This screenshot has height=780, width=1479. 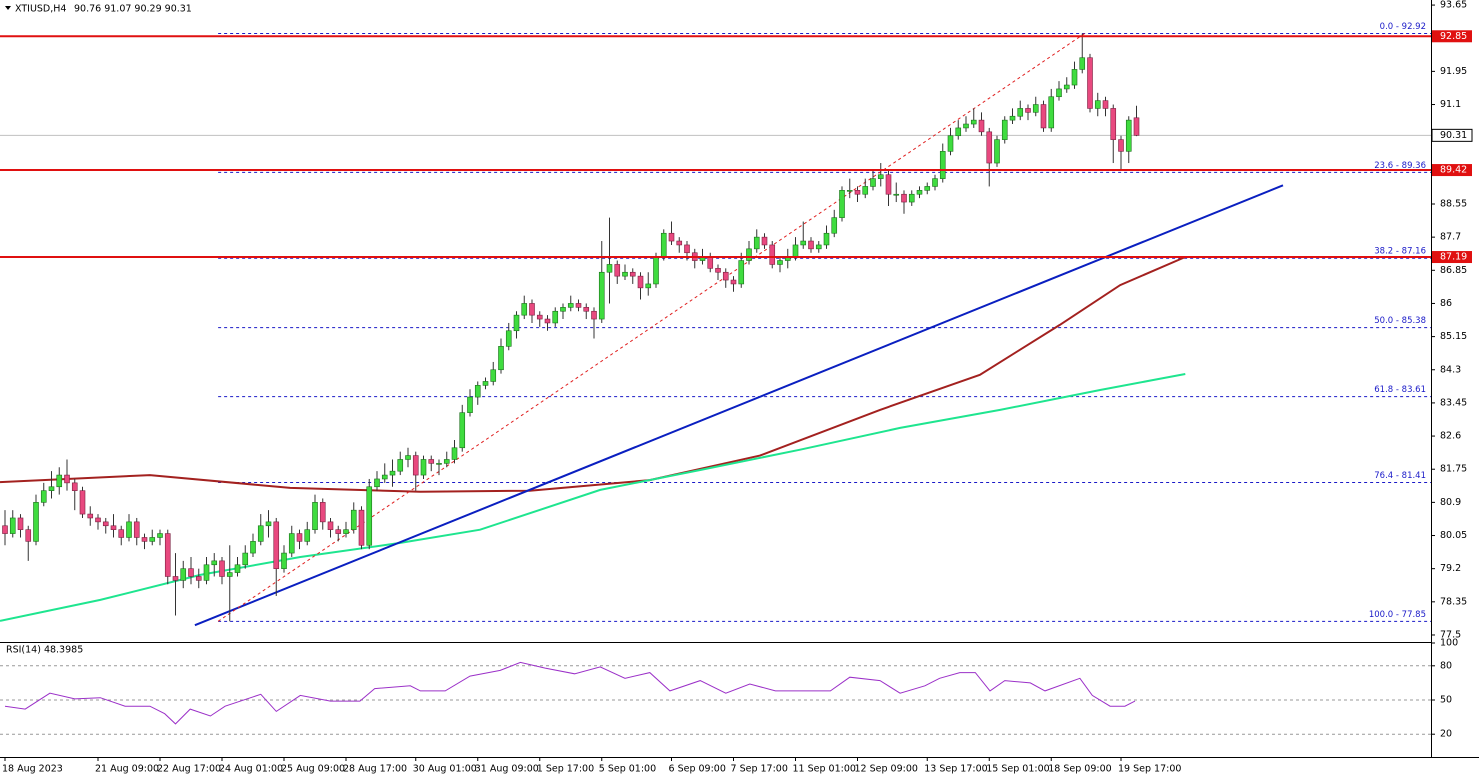 What do you see at coordinates (1450, 104) in the screenshot?
I see `y-tick-label: 91.1` at bounding box center [1450, 104].